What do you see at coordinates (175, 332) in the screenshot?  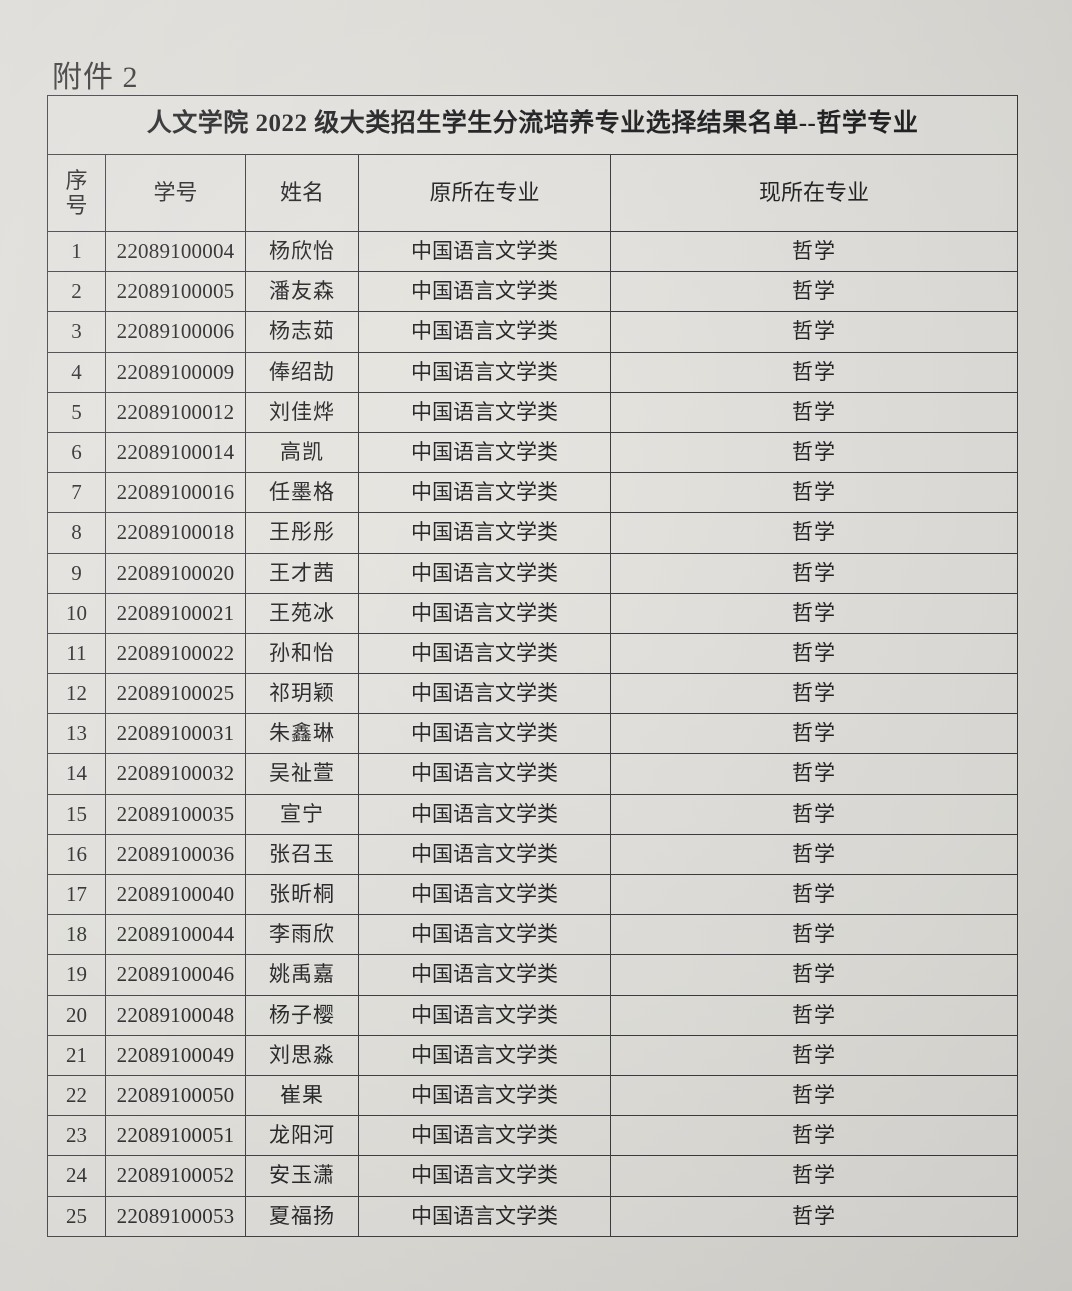 I see `row-student-id: 22089100006` at bounding box center [175, 332].